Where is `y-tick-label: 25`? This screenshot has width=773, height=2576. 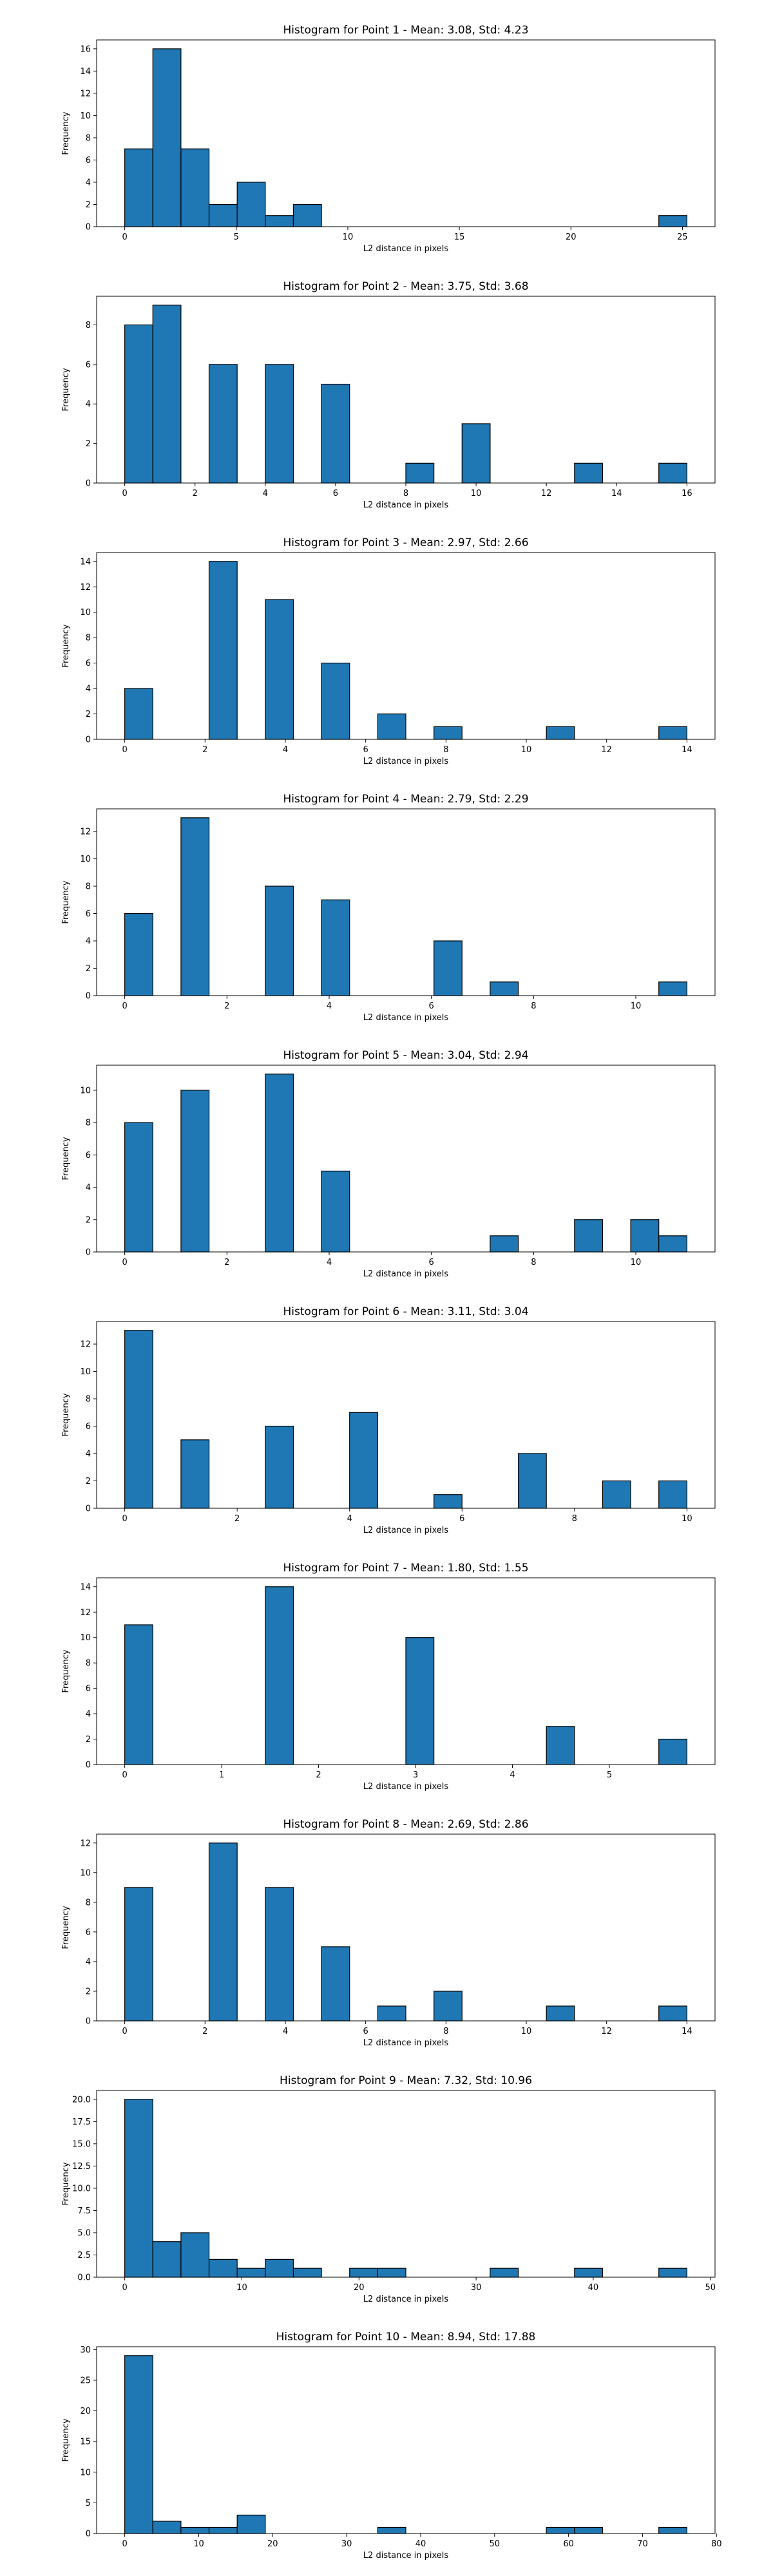 y-tick-label: 25 is located at coordinates (86, 2380).